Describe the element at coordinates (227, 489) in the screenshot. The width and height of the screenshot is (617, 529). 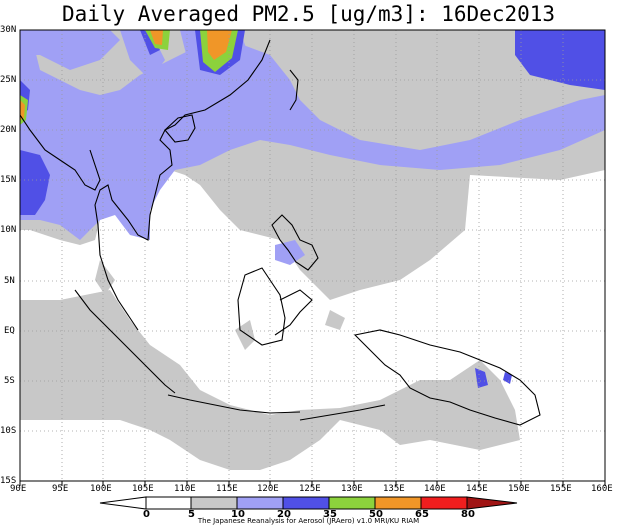
I see `lon-label-115e: 115E` at that location.